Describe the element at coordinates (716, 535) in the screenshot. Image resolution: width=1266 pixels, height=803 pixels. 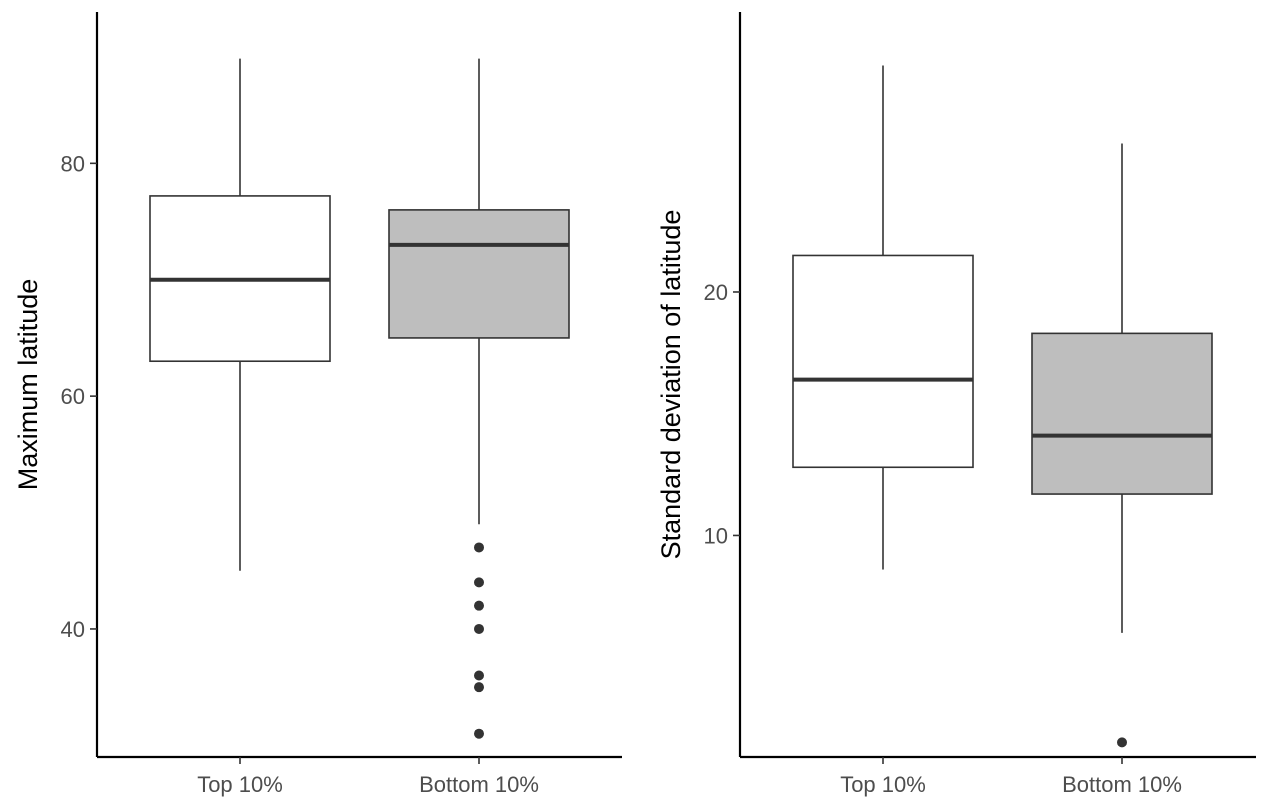
I see `y-tick-label: 10` at that location.